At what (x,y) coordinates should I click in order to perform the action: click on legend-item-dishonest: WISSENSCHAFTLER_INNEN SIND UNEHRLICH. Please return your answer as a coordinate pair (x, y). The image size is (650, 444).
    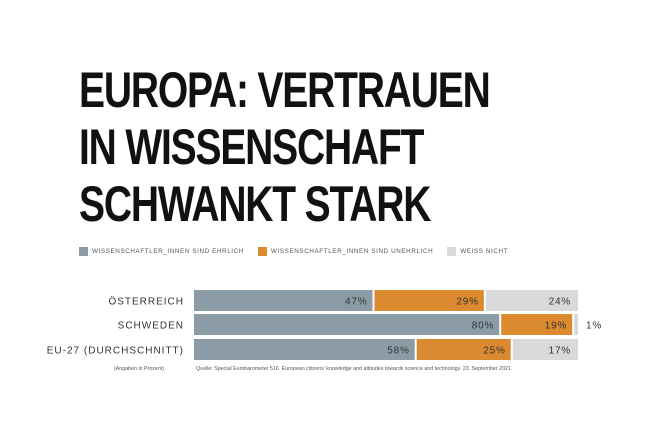
    Looking at the image, I should click on (345, 251).